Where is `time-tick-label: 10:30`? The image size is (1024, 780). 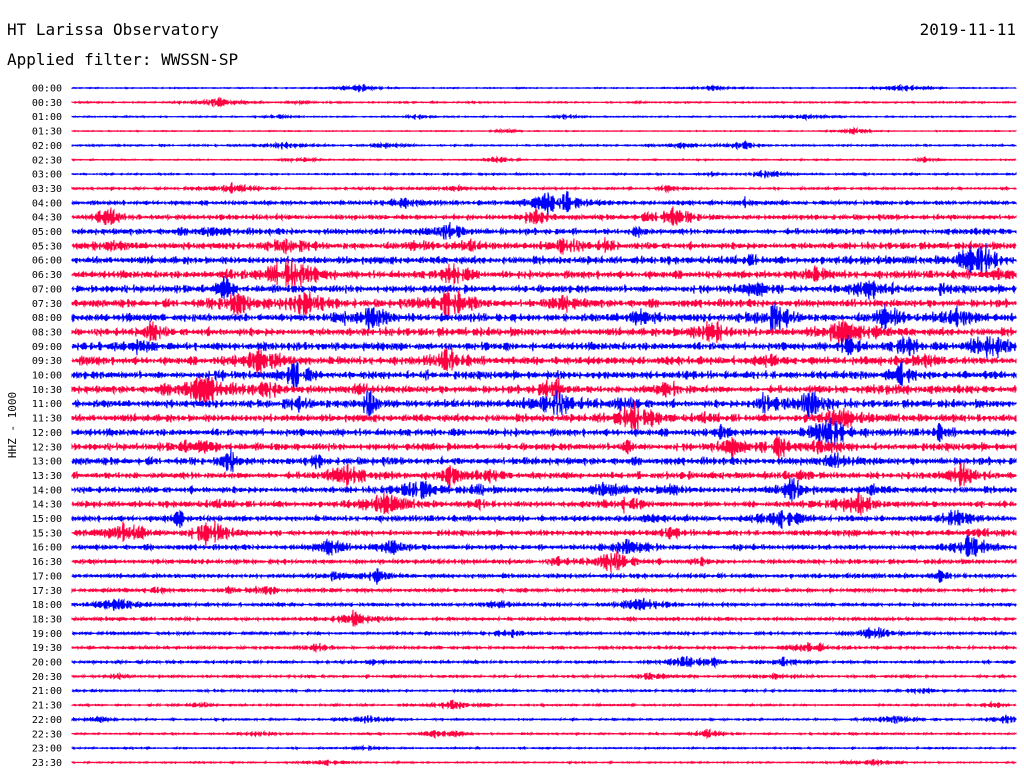 time-tick-label: 10:30 is located at coordinates (47, 390).